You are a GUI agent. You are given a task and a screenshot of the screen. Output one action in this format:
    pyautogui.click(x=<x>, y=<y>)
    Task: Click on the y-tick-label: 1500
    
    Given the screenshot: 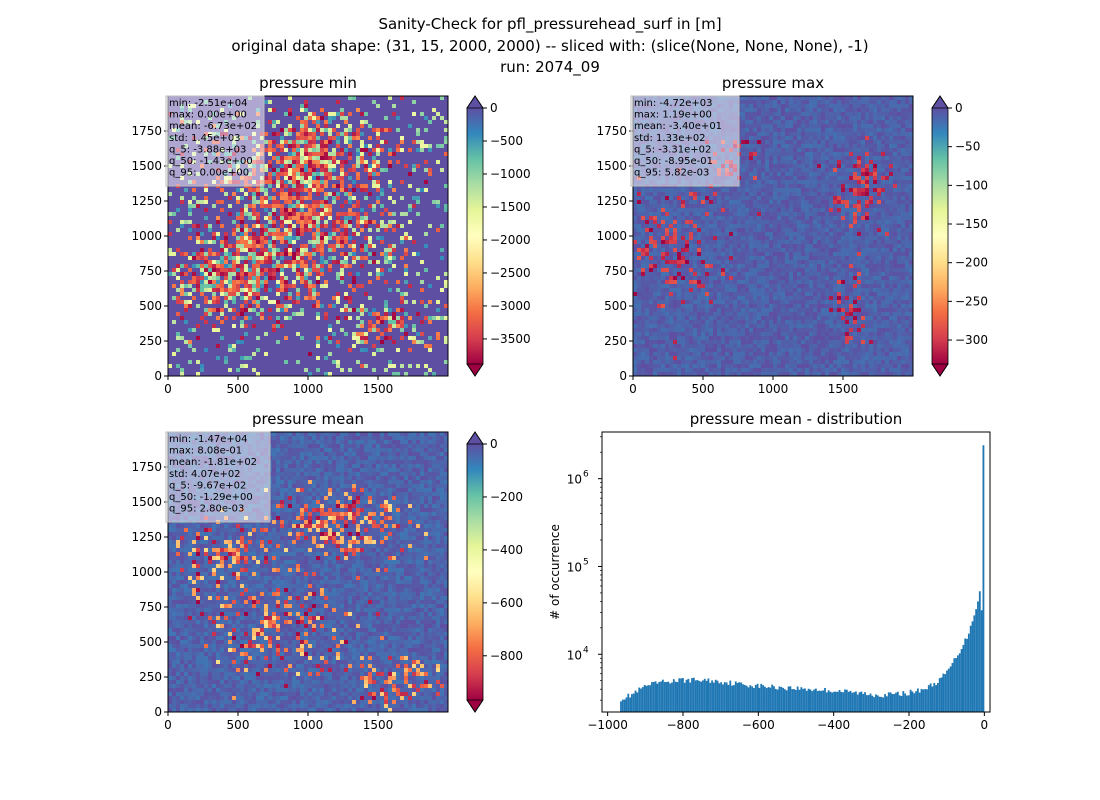 What is the action you would take?
    pyautogui.click(x=146, y=166)
    